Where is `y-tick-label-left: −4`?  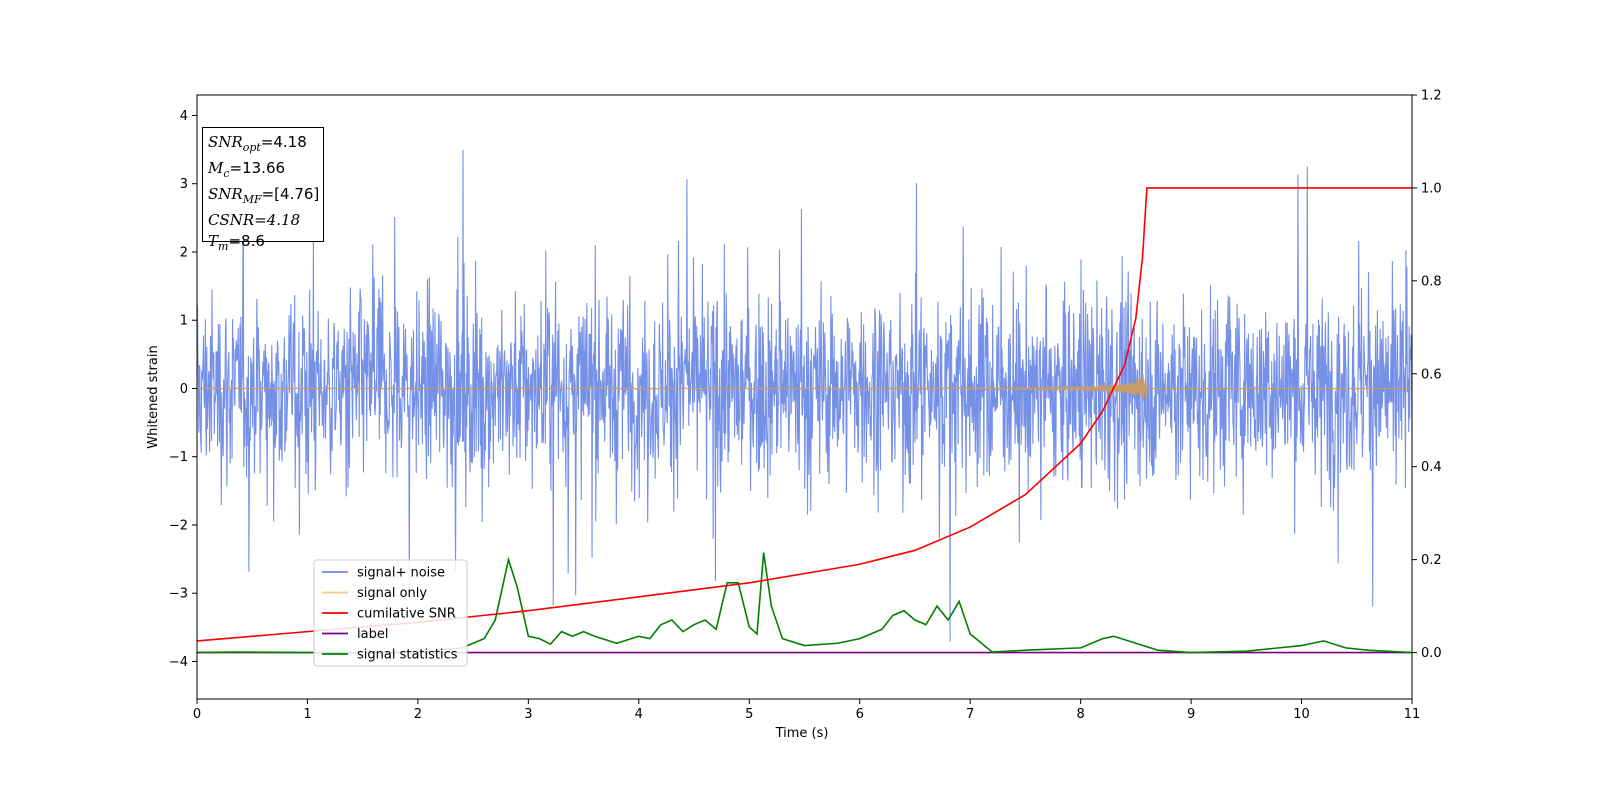
y-tick-label-left: −4 is located at coordinates (178, 662).